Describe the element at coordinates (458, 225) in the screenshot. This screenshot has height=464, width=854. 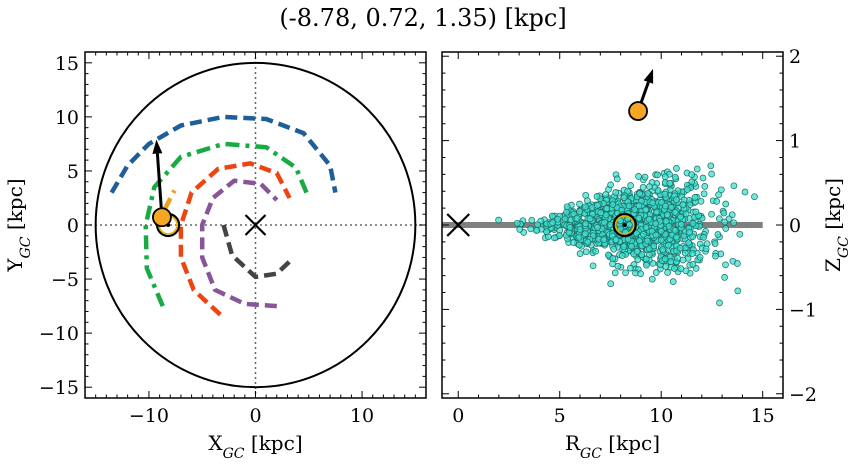
I see `galactic-center-marker-rz` at that location.